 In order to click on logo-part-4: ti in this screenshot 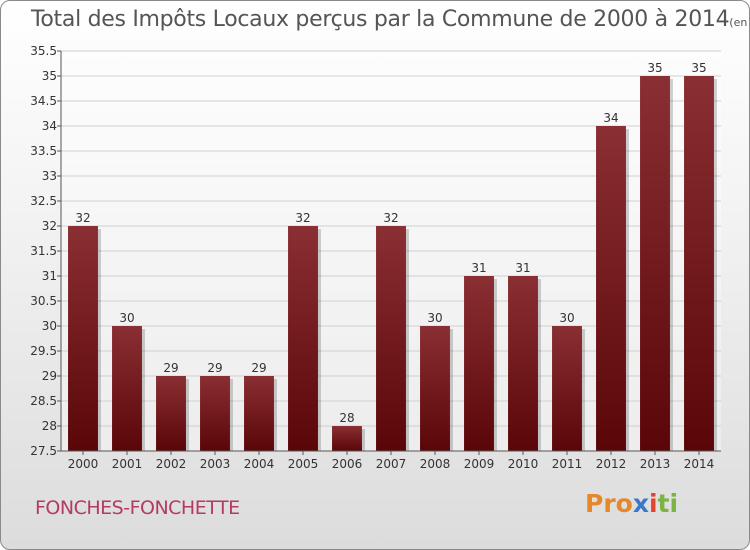, I will do `click(668, 503)`.